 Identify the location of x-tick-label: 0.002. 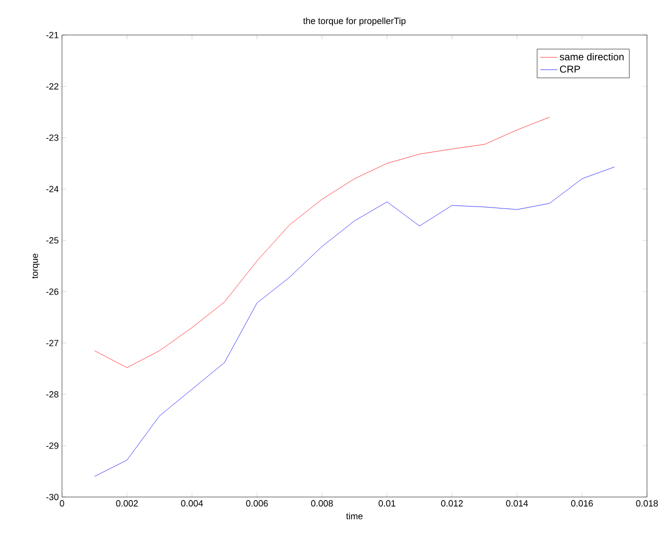
(127, 503).